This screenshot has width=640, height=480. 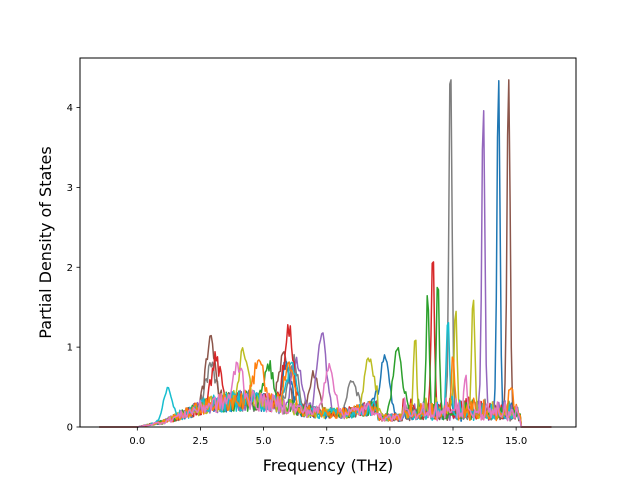 What do you see at coordinates (73, 268) in the screenshot?
I see `y-axis-ticks: 0 1 2 3 4` at bounding box center [73, 268].